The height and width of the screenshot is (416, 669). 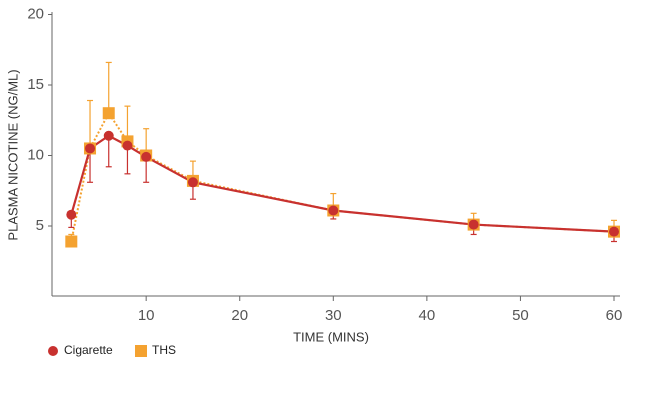 I want to click on legend-label: Cigarette, so click(x=88, y=350).